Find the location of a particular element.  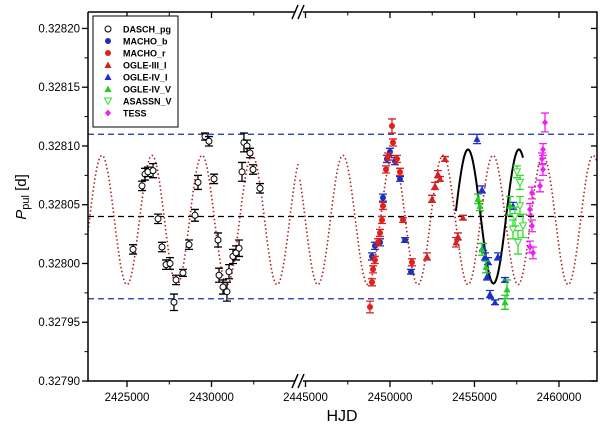

series-ogle-iii-i is located at coordinates (444, 208).